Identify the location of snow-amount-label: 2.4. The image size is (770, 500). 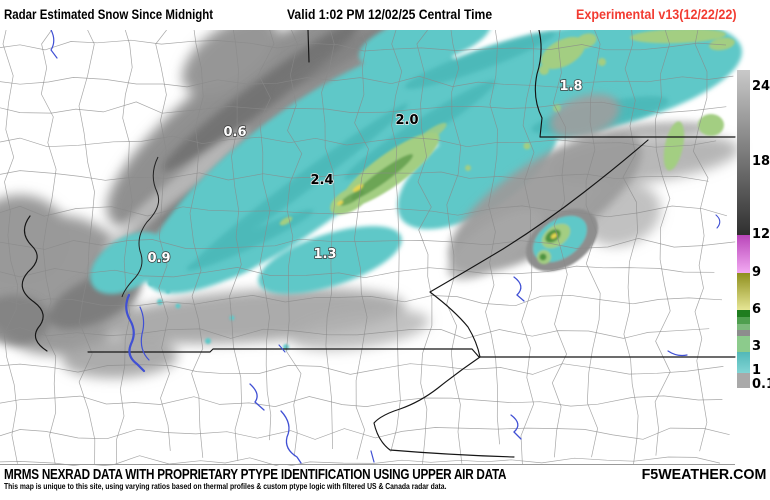
(321, 180).